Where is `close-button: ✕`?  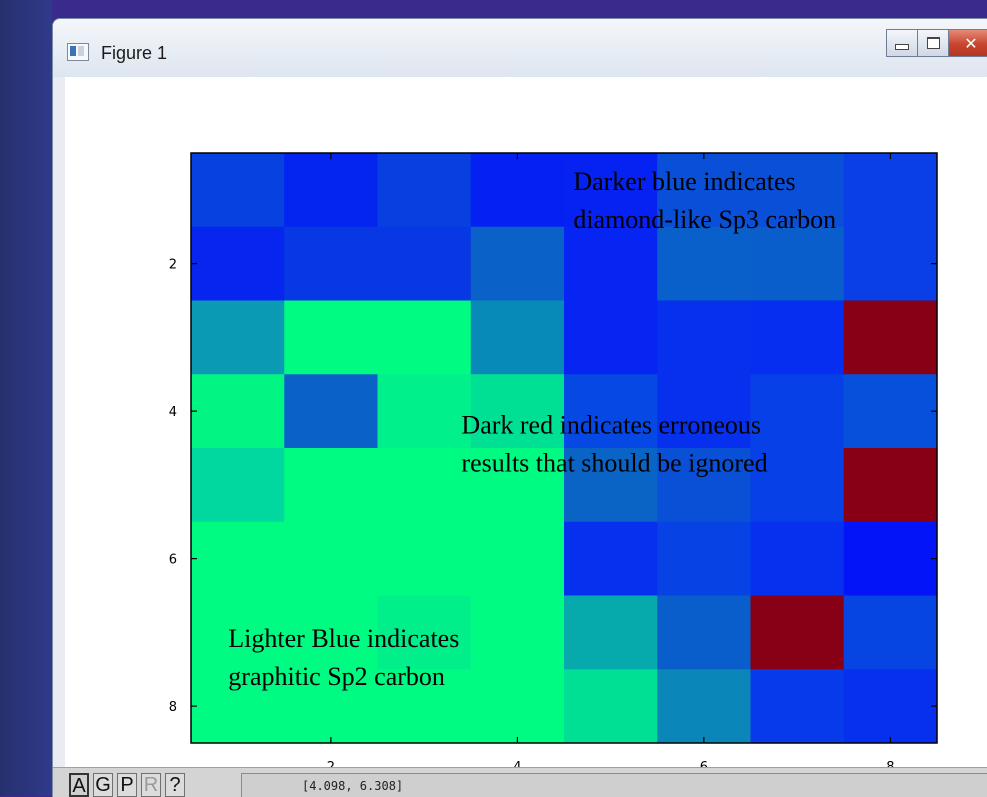
close-button: ✕ is located at coordinates (967, 43).